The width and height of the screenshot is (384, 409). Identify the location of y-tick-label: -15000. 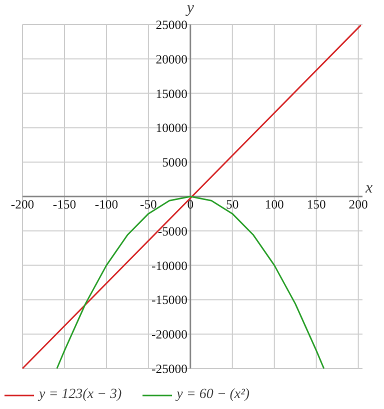
(170, 300).